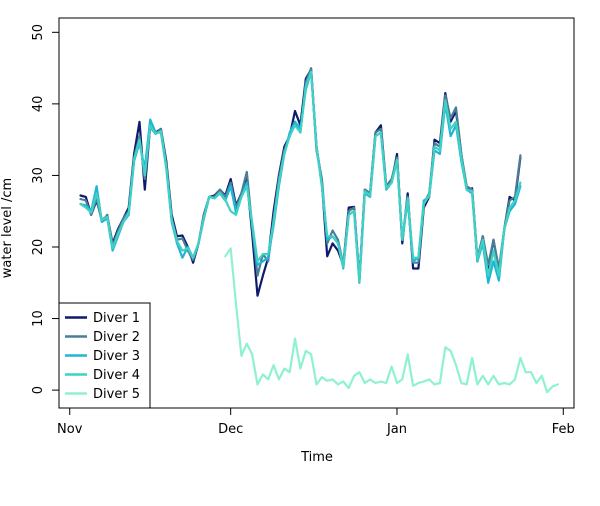 This screenshot has width=600, height=506. Describe the element at coordinates (316, 457) in the screenshot. I see `x-axis-title: Time` at that location.